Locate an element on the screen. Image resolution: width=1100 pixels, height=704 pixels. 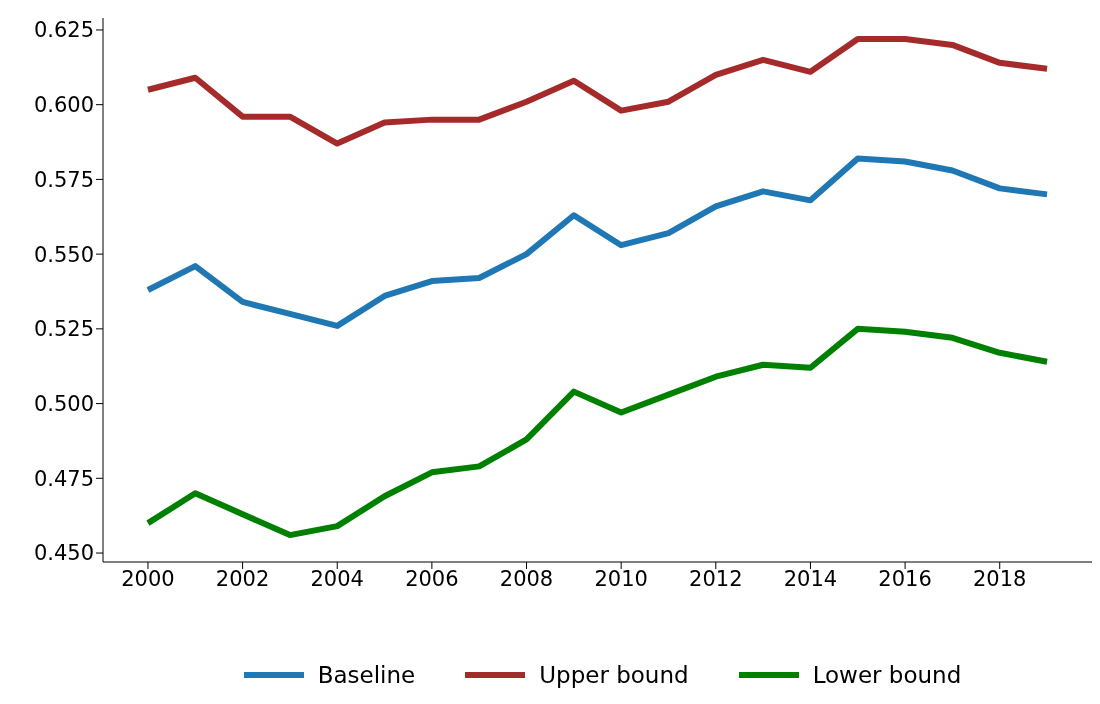
y-tick-label: 0.475 is located at coordinates (63, 478).